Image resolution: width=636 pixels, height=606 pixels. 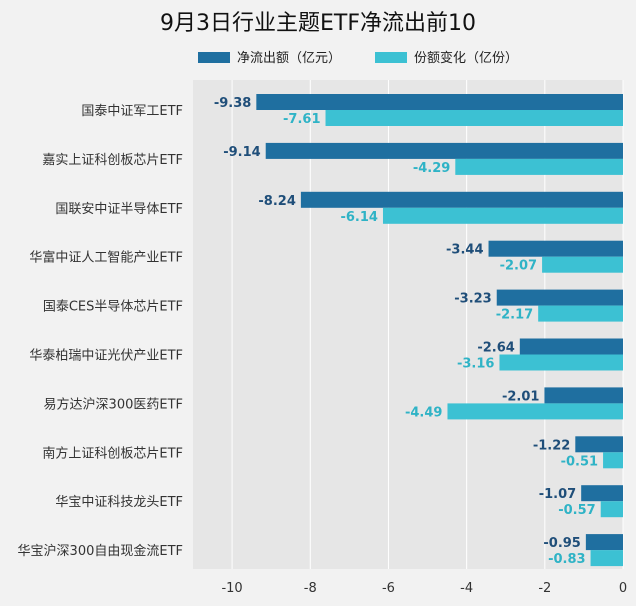 What do you see at coordinates (514, 315) in the screenshot?
I see `value-label-share-change: -2.17` at bounding box center [514, 315].